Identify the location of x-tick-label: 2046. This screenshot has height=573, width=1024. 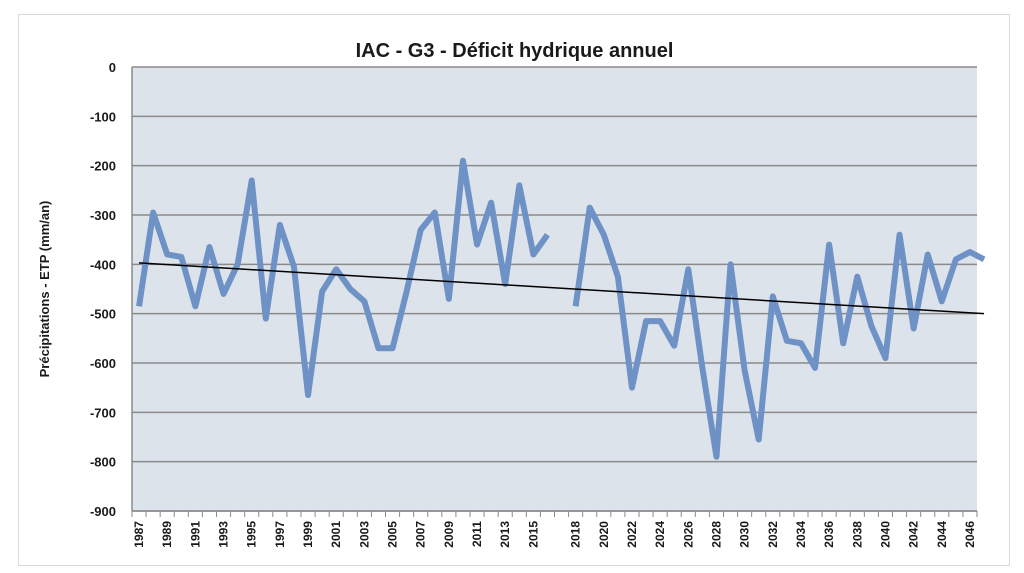
(970, 534).